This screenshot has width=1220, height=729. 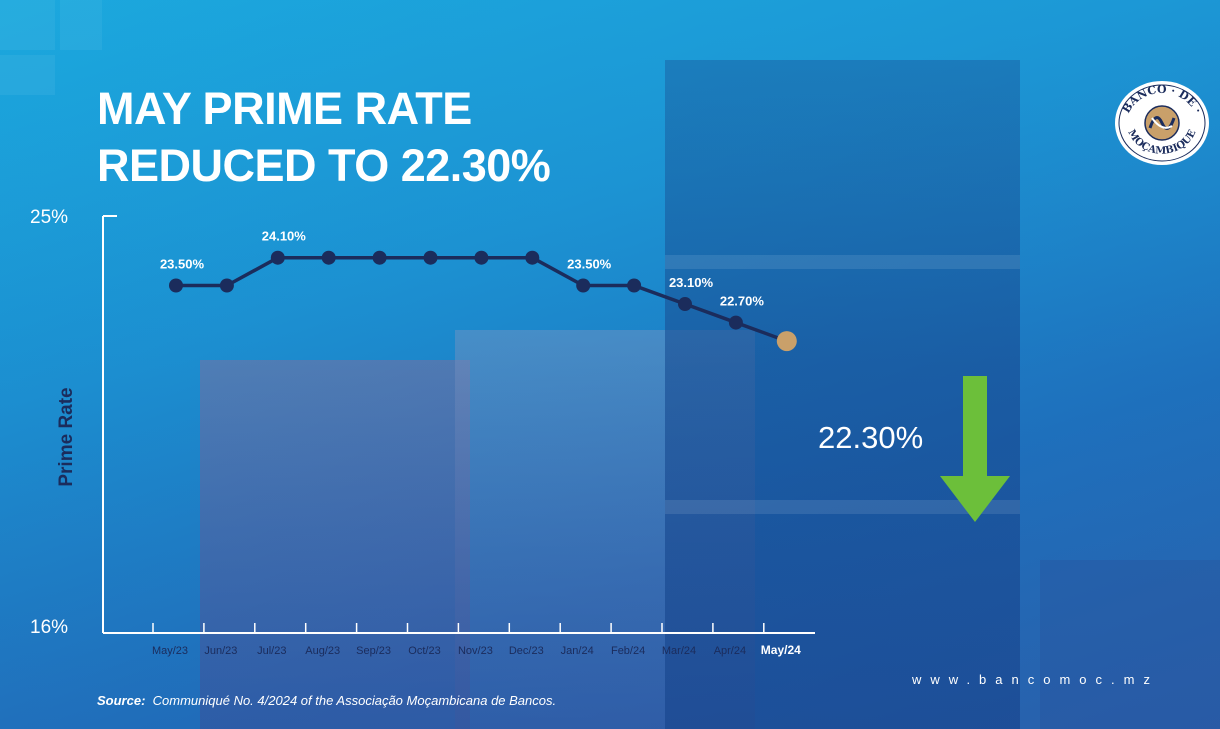 I want to click on background-tiles, so click(x=65, y=65).